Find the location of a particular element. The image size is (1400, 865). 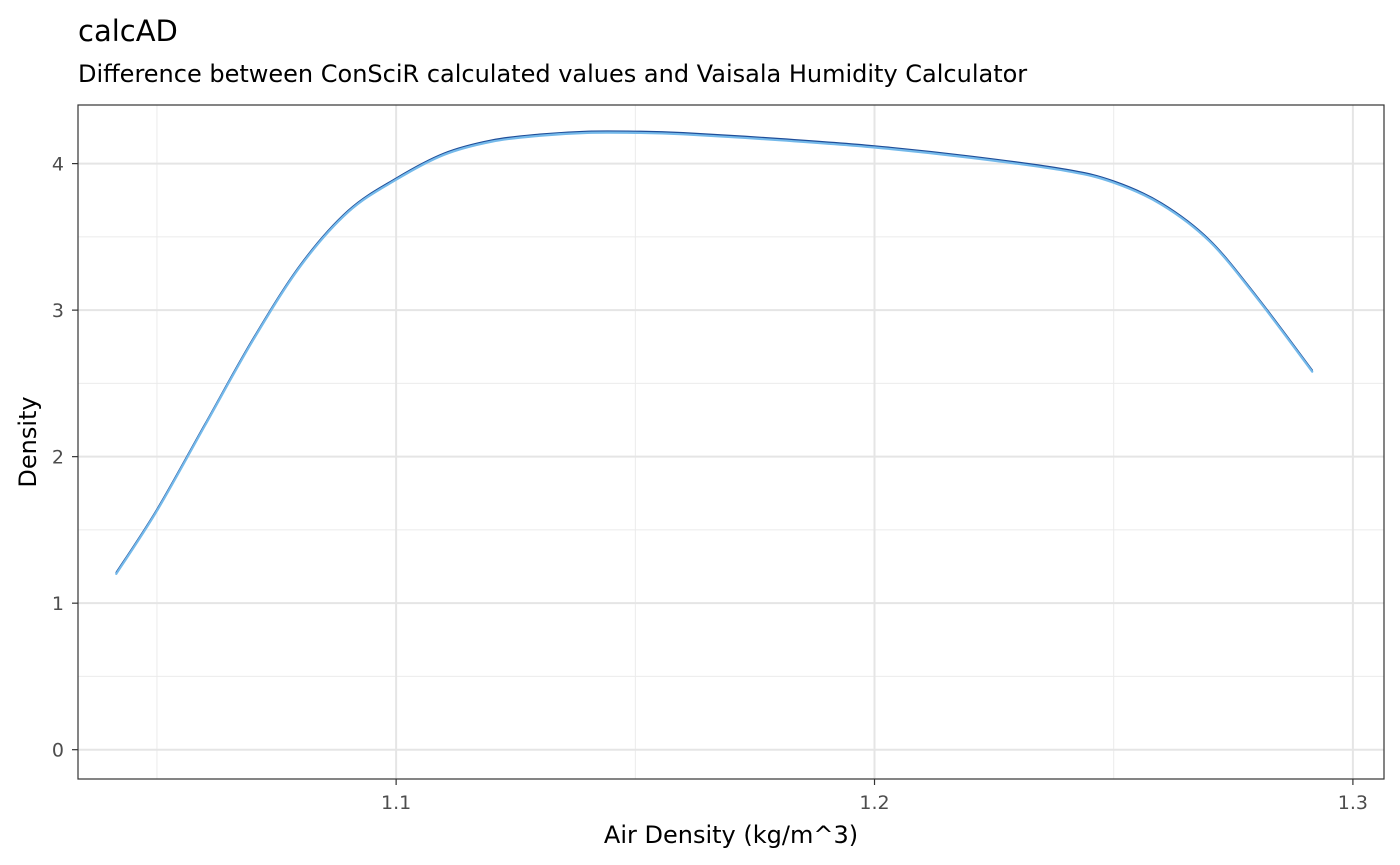

y-axis: 0 1 2 3 4 is located at coordinates (65, 458).